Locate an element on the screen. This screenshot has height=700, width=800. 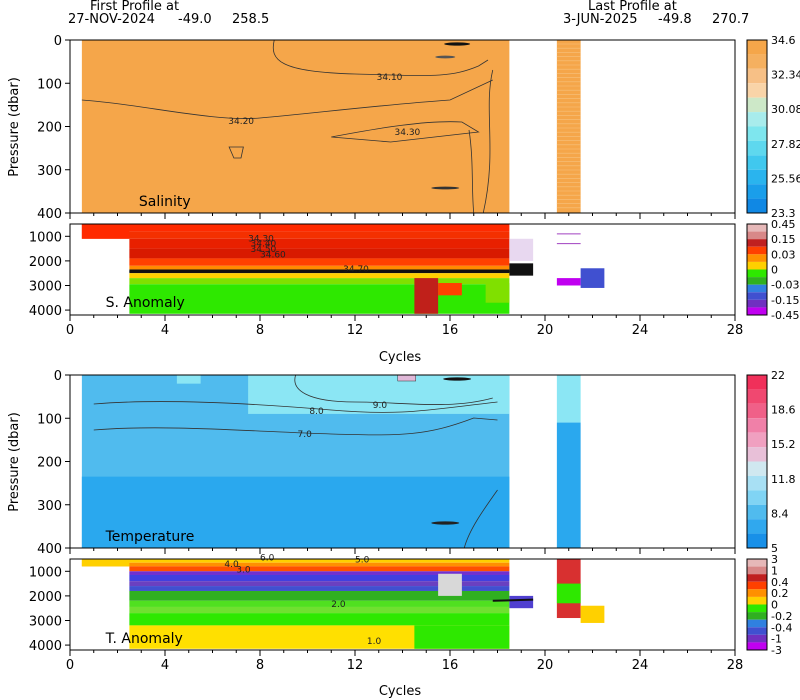
y-tick-label: 4000 is located at coordinates (45, 311).